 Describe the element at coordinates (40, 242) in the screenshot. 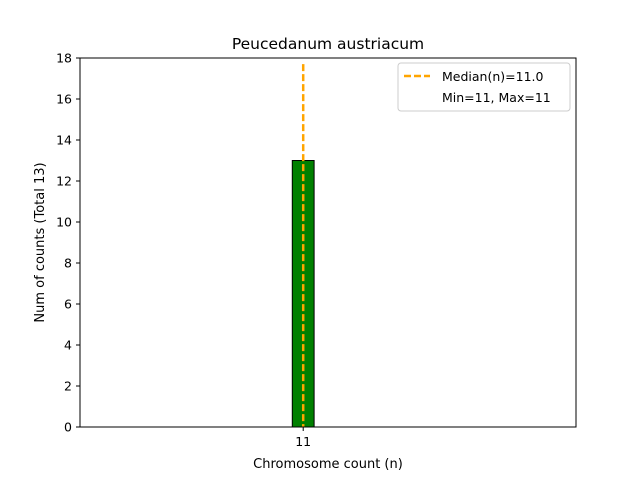

I see `y-axis-label: Num of counts (Total 13)` at that location.